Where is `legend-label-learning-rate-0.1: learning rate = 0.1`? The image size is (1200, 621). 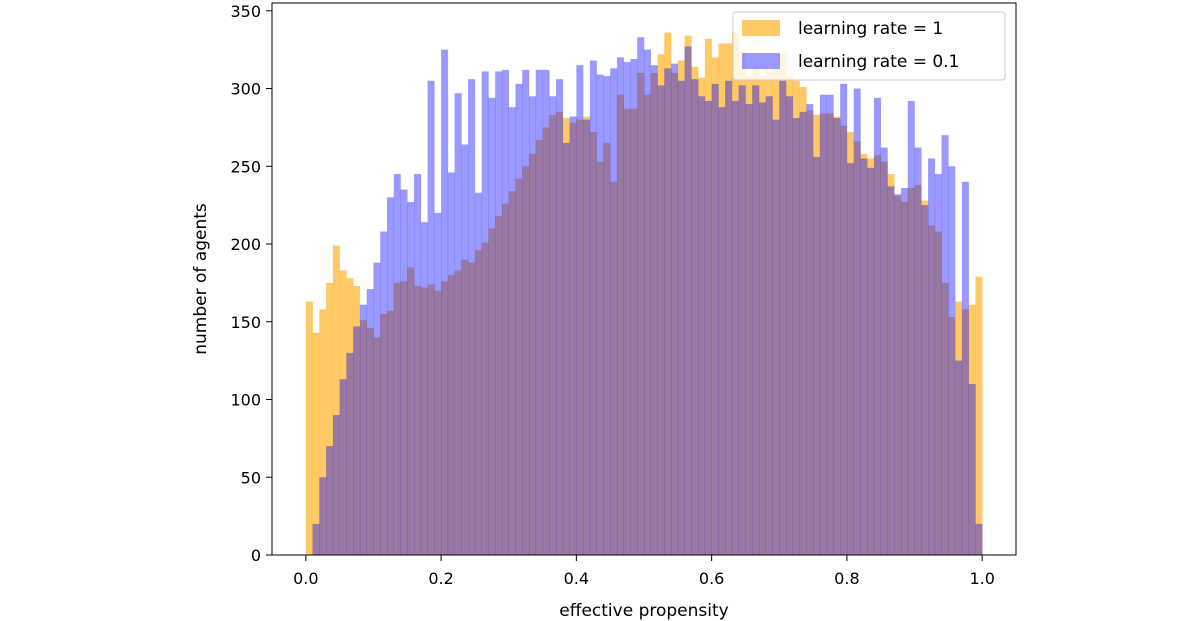 legend-label-learning-rate-0.1: learning rate = 0.1 is located at coordinates (878, 62).